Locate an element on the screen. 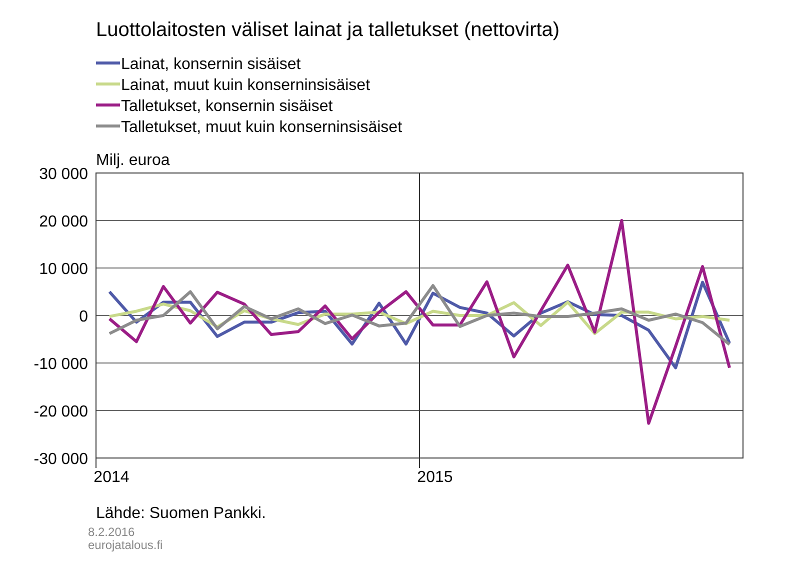 The image size is (800, 575). y-tick-label: -10 000 is located at coordinates (61, 364).